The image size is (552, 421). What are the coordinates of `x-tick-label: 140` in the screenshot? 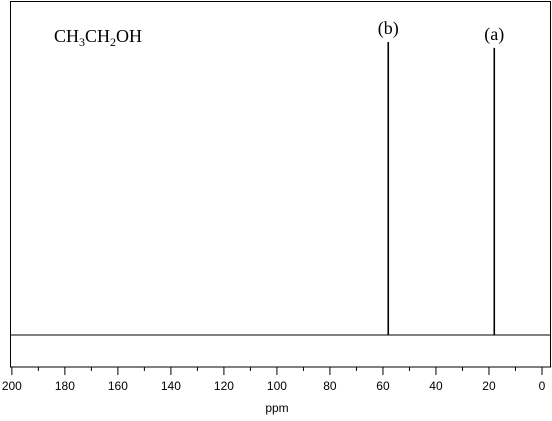 It's located at (171, 386).